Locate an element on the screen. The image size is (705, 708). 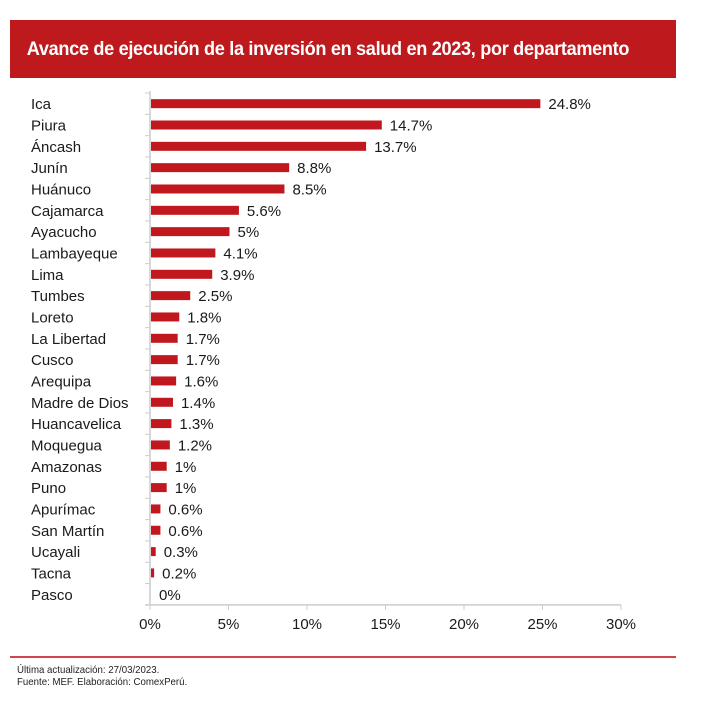
value-label: 1.2% is located at coordinates (195, 445).